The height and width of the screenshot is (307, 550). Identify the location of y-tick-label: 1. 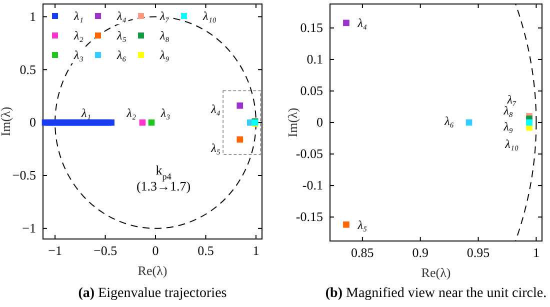
(33, 16).